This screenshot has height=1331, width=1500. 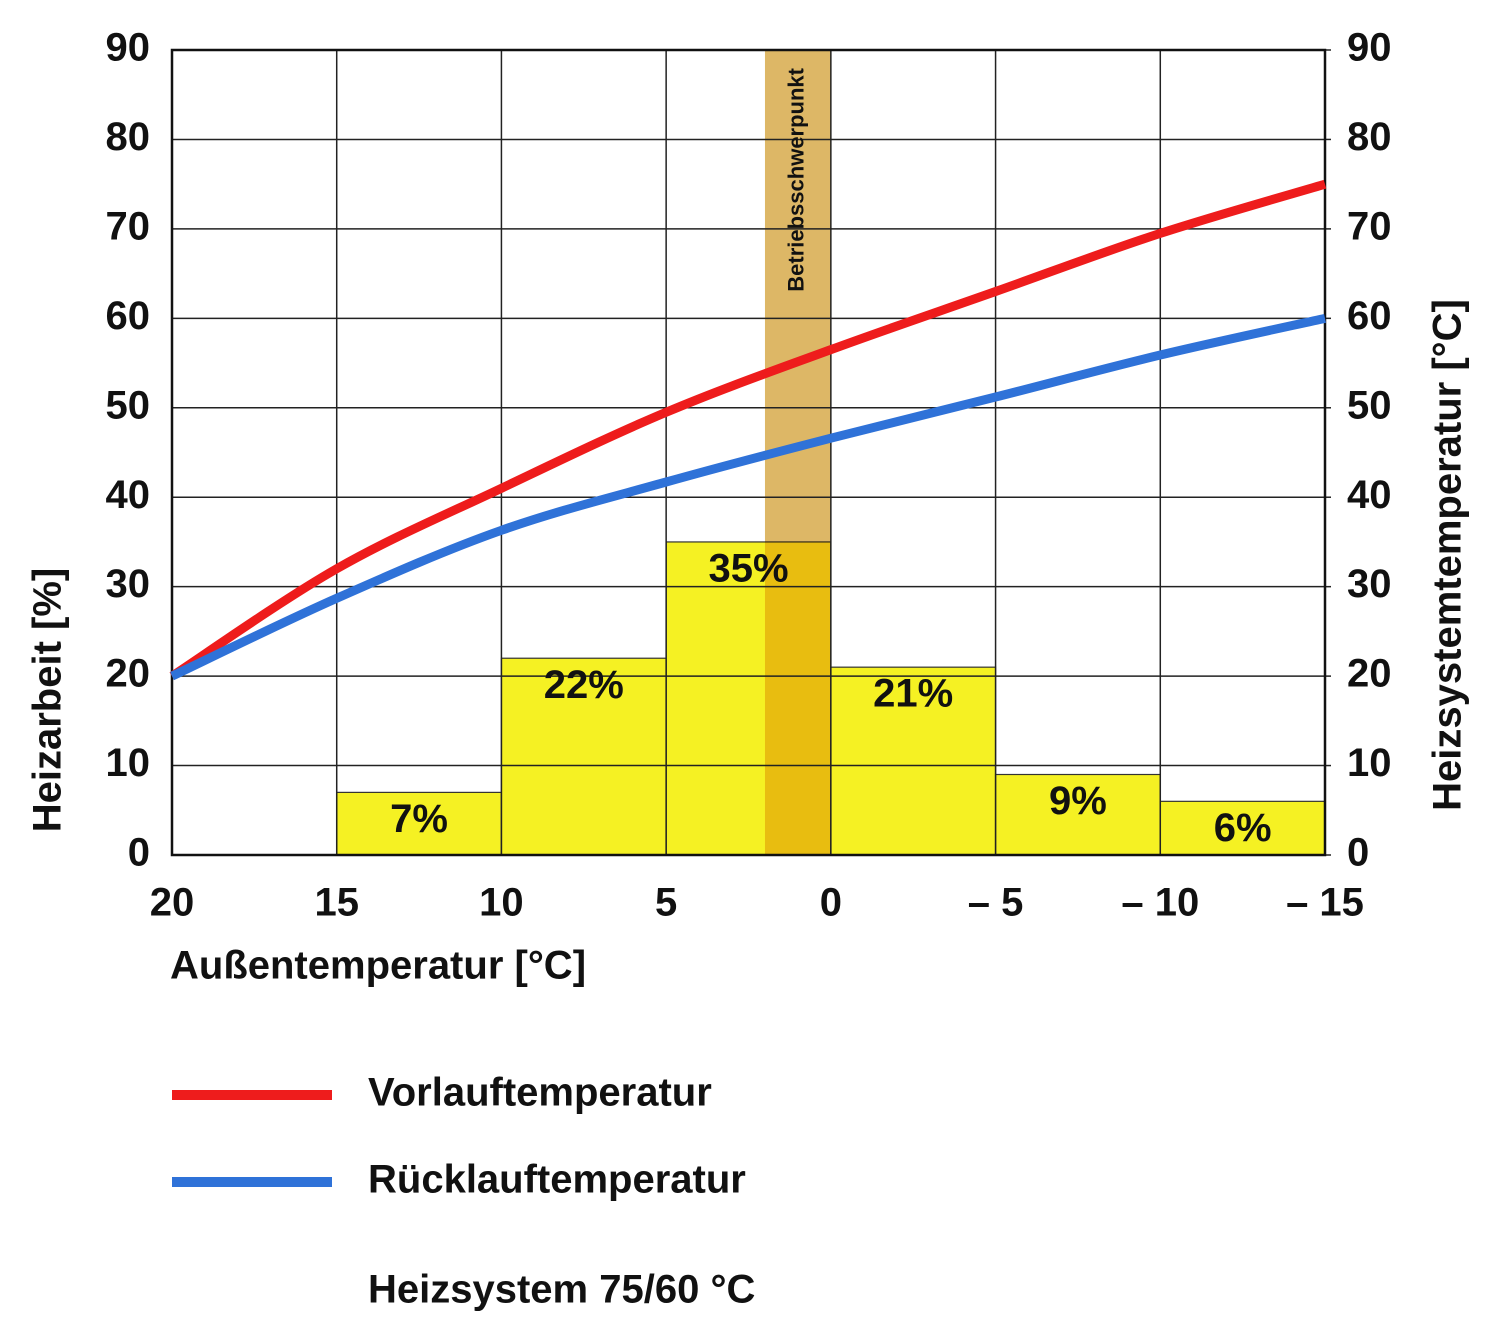 I want to click on bar-label: 22%, so click(x=584, y=685).